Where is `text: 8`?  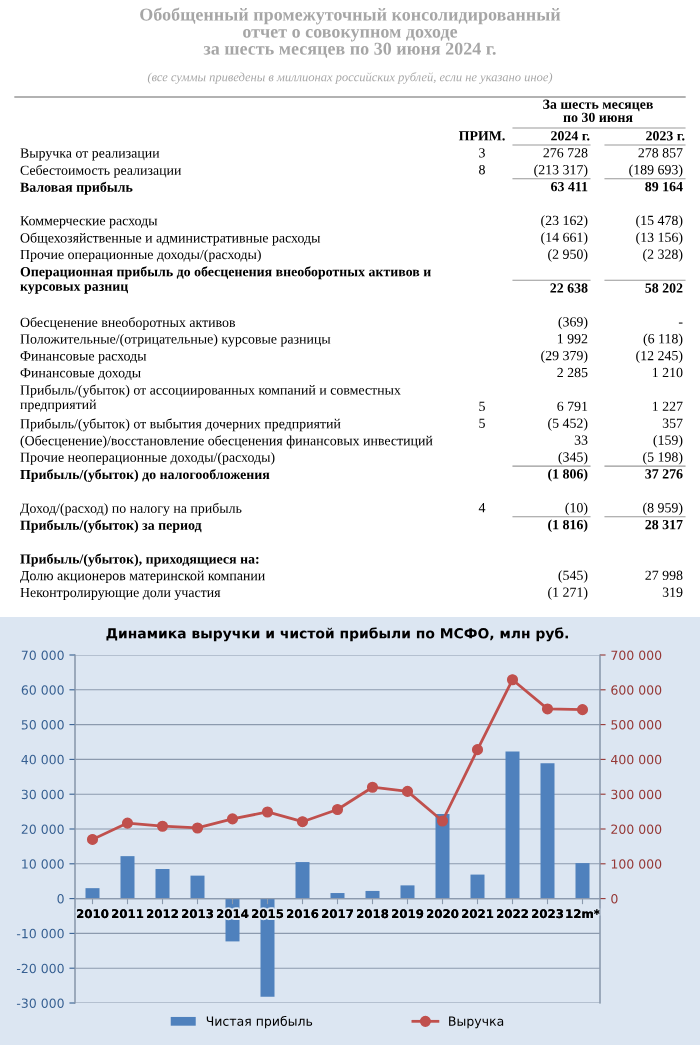 text: 8 is located at coordinates (482, 170).